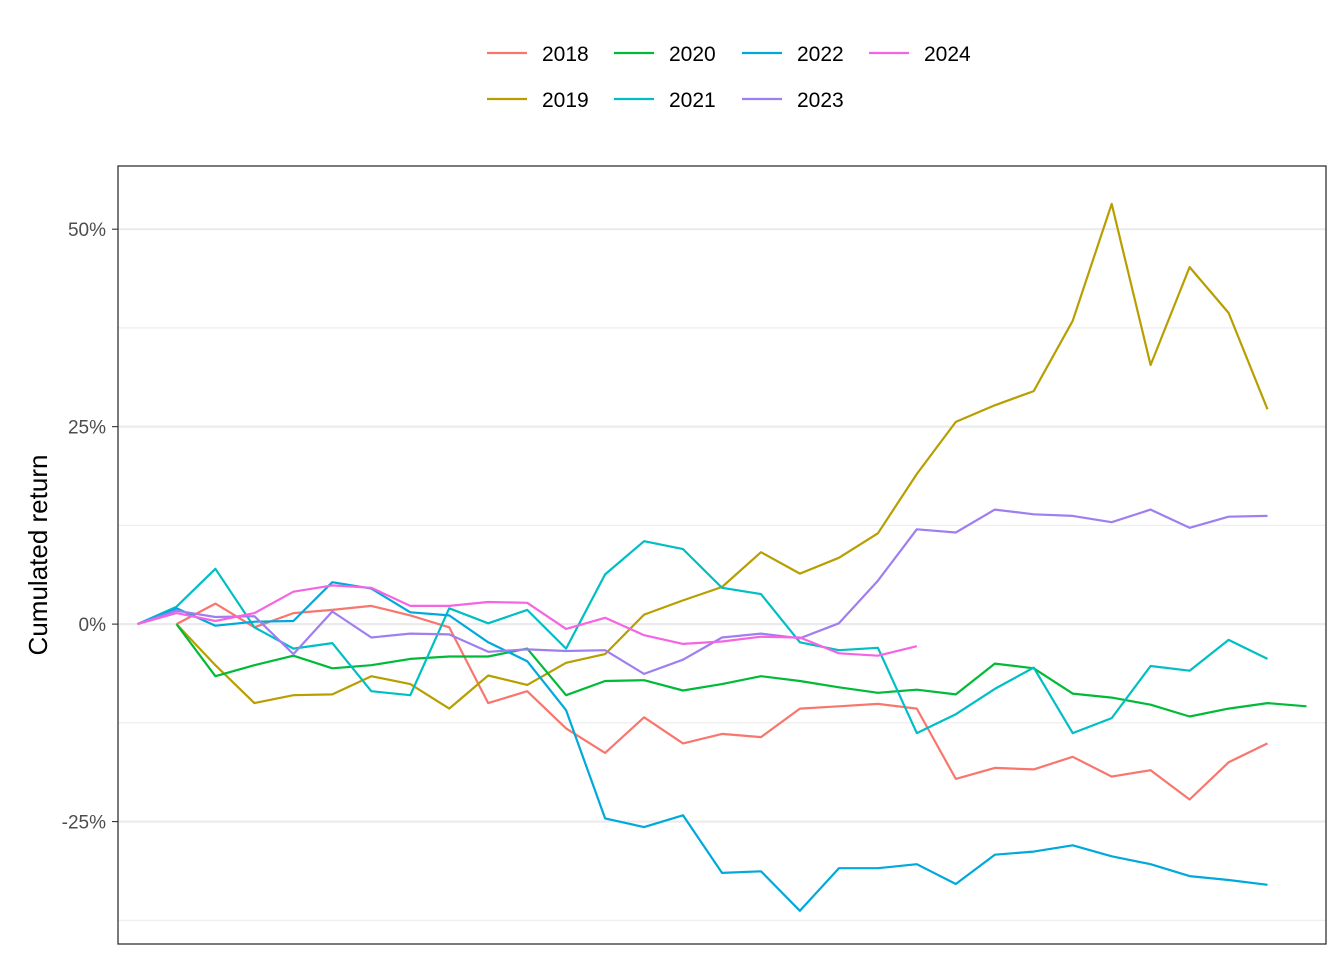 Image resolution: width=1344 pixels, height=960 pixels. What do you see at coordinates (729, 77) in the screenshot?
I see `legend: 2018 2019 2020 2021 2022 2023 2024` at bounding box center [729, 77].